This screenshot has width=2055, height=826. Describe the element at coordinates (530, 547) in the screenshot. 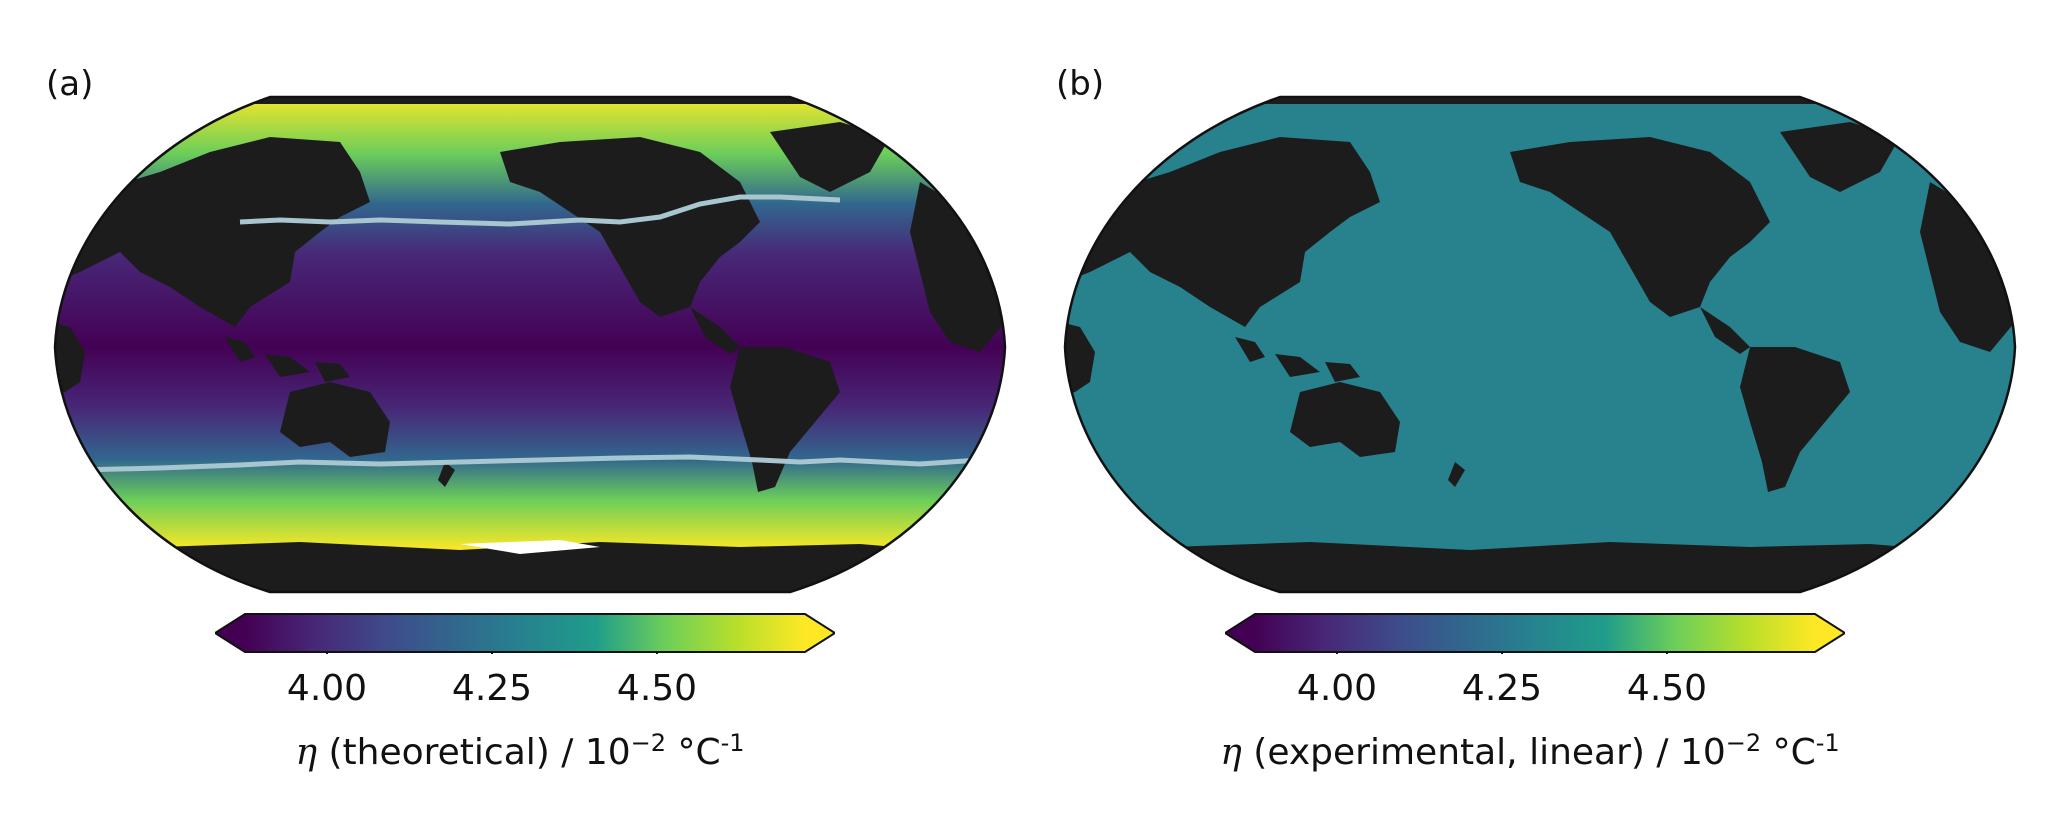

I see `ice-shelf` at that location.